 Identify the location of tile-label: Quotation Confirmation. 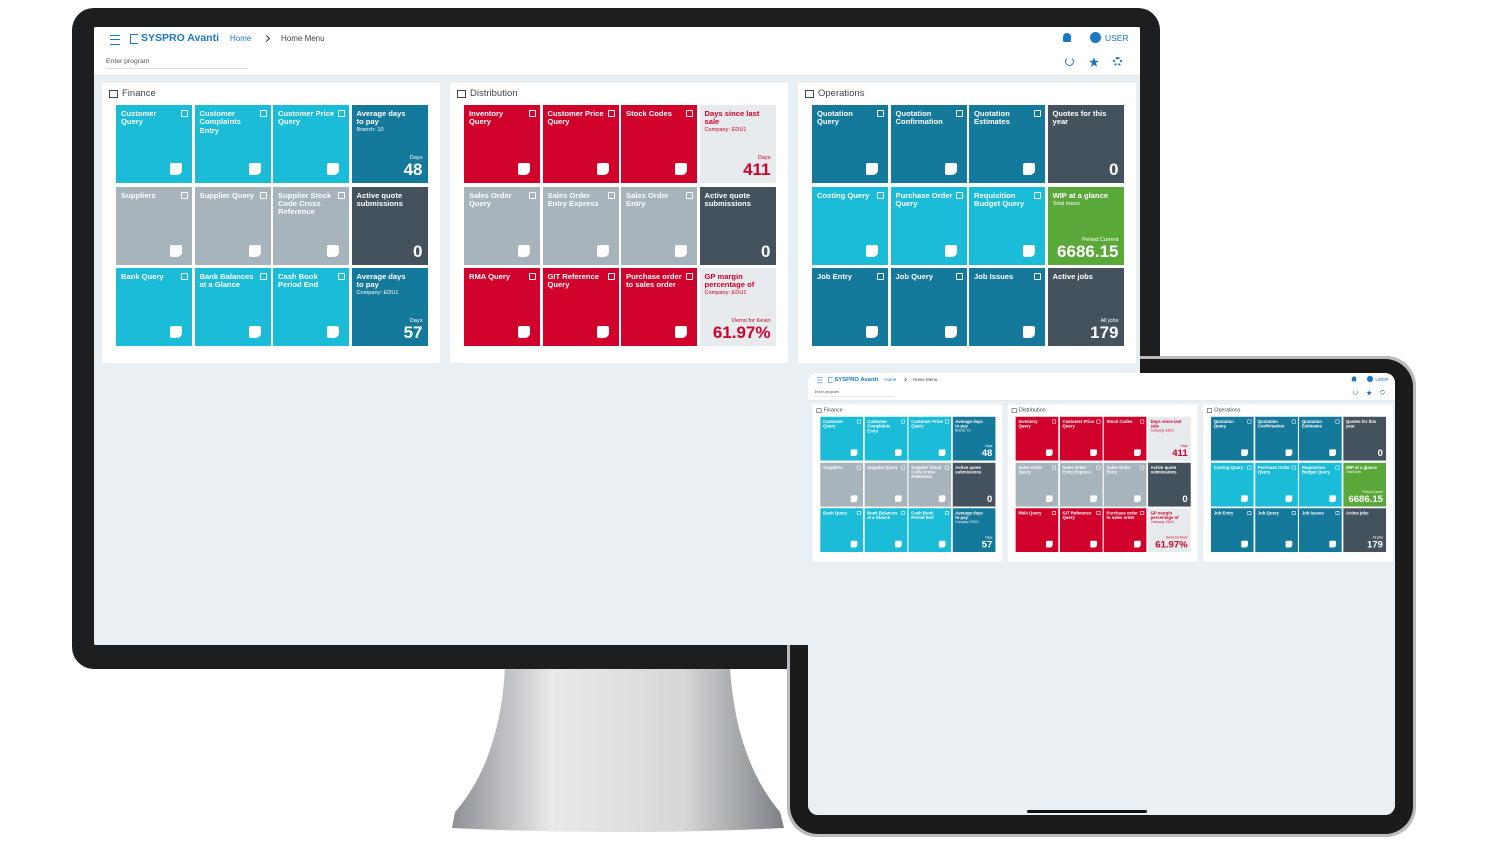
(919, 118).